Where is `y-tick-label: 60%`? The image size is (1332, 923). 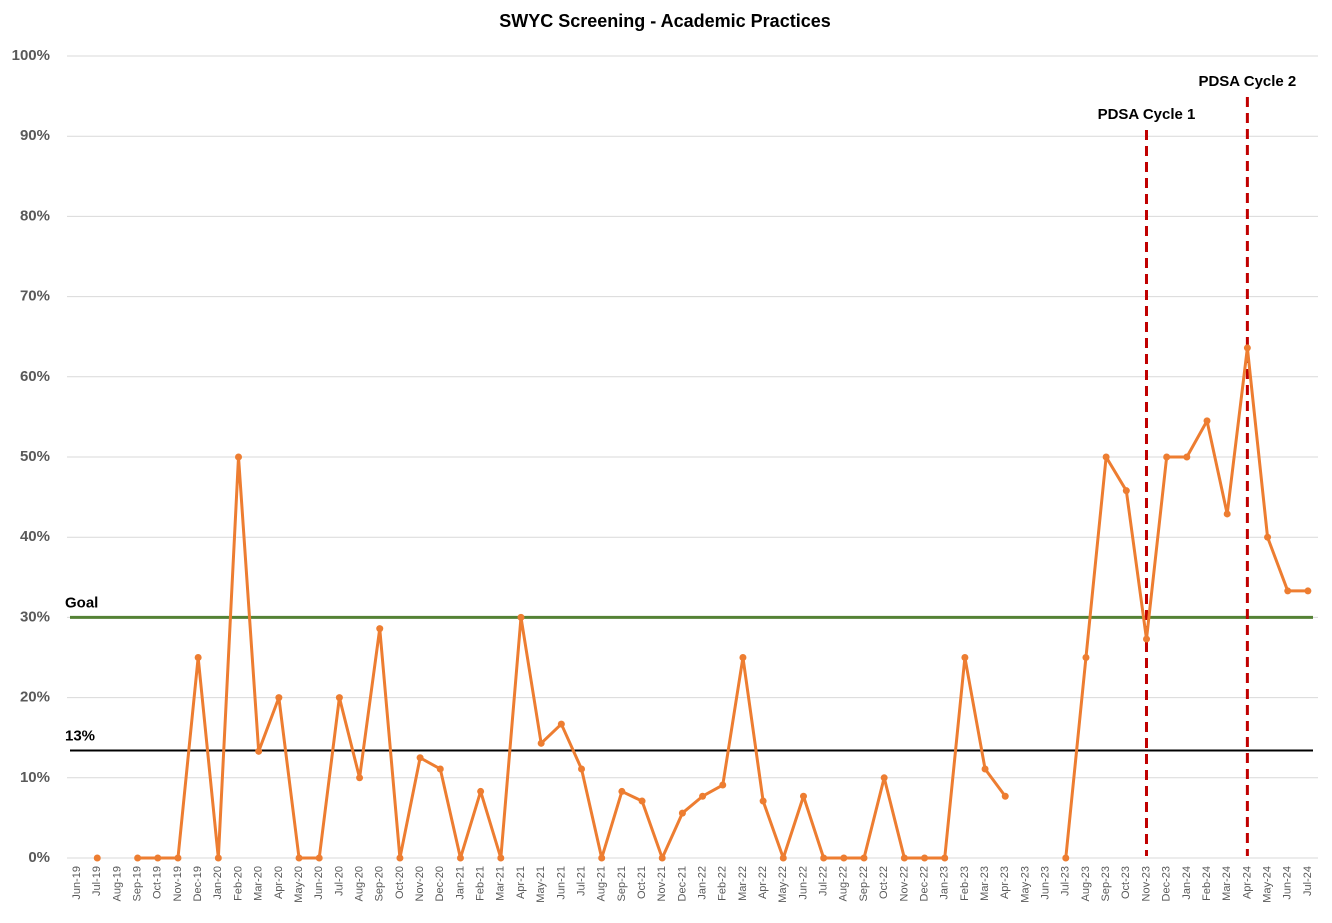
y-tick-label: 60% is located at coordinates (35, 376).